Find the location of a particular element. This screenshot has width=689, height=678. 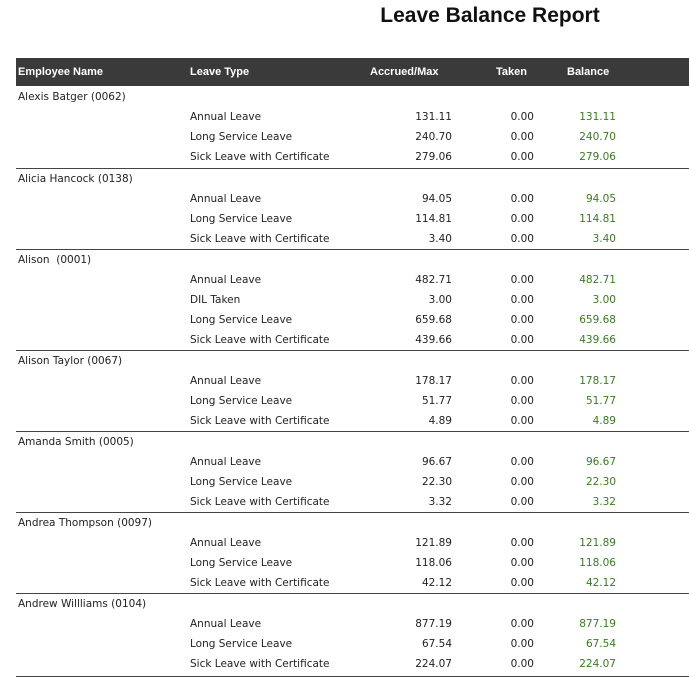

employee-name: Andrew Willliams (0104) is located at coordinates (82, 604).